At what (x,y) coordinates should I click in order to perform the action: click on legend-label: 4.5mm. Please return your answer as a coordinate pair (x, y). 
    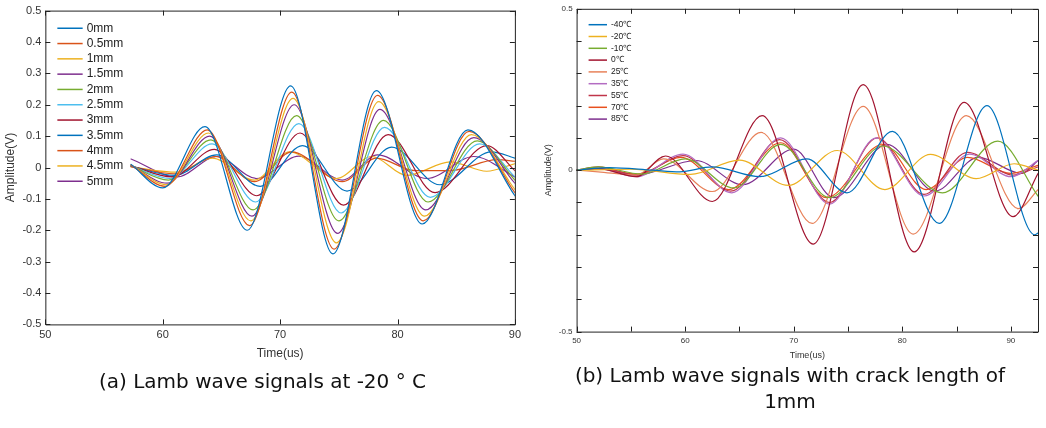
    Looking at the image, I should click on (105, 165).